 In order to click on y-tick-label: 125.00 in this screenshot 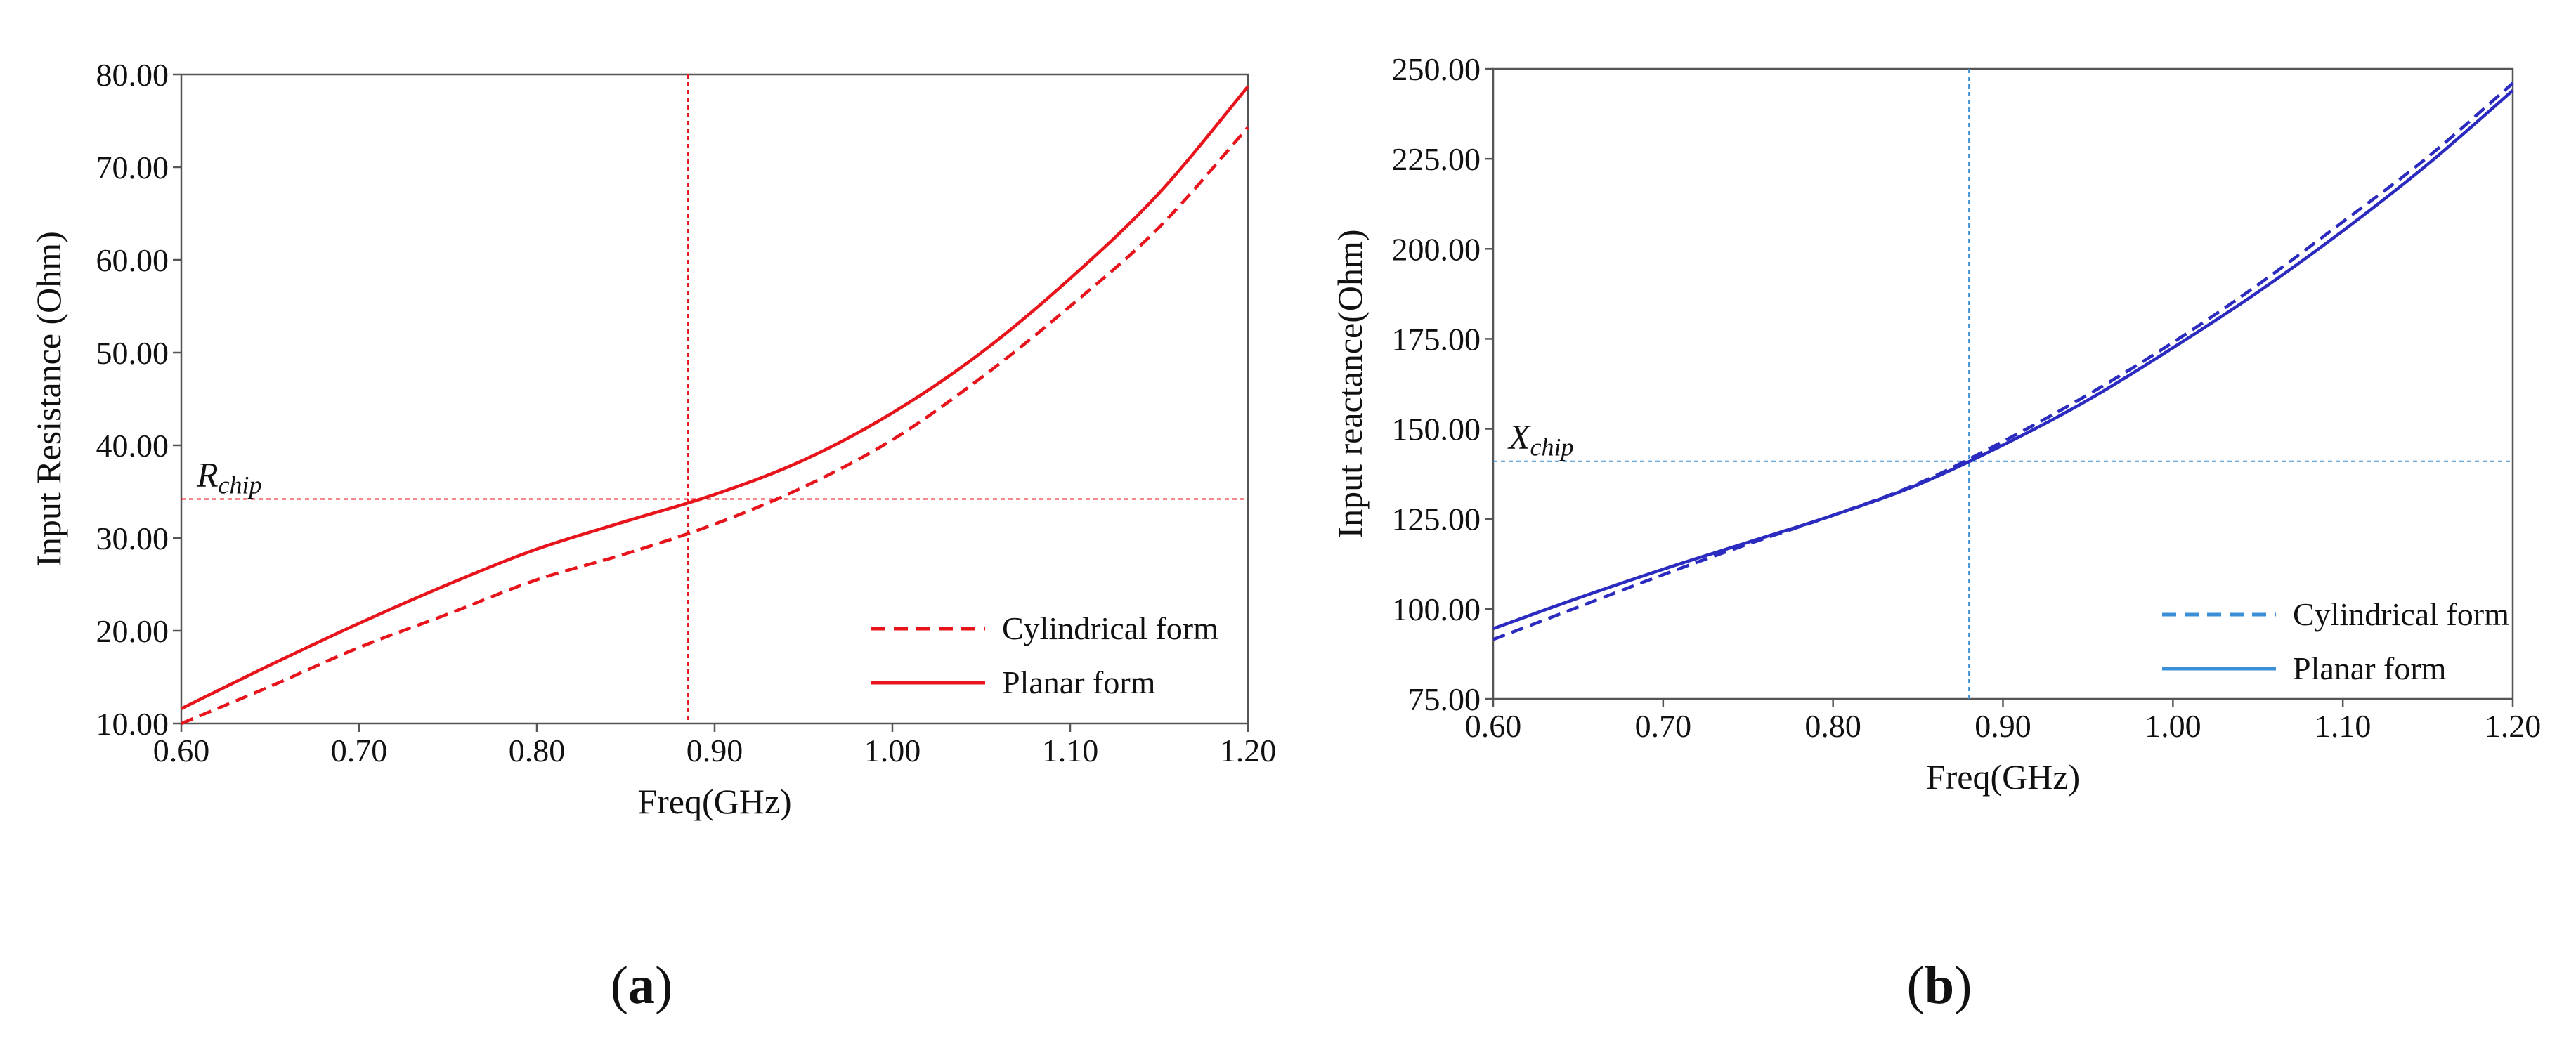, I will do `click(1436, 519)`.